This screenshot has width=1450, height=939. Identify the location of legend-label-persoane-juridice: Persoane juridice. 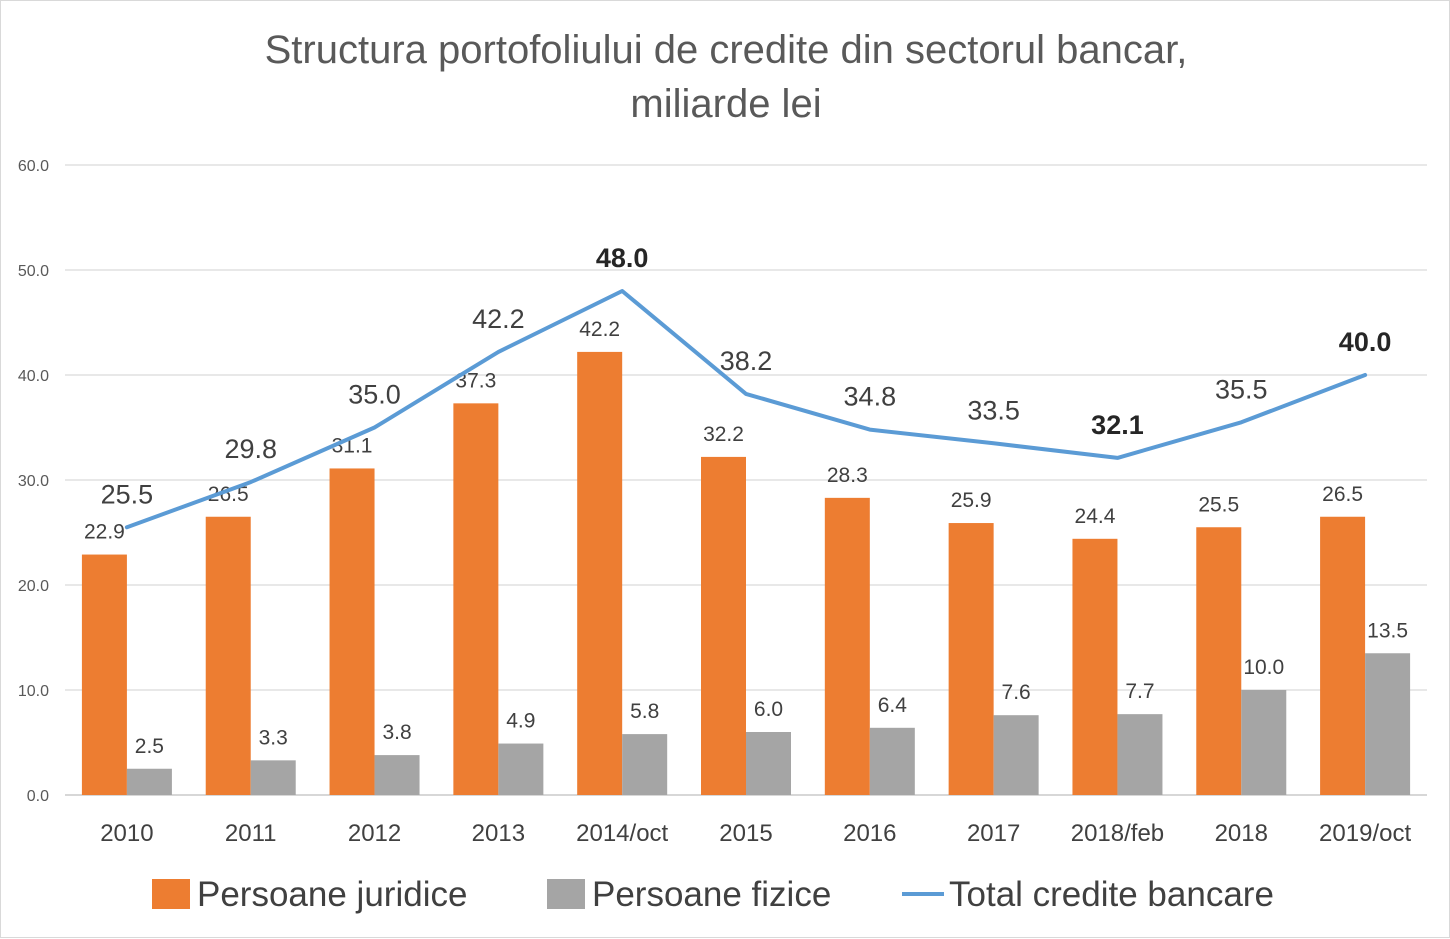
(332, 894).